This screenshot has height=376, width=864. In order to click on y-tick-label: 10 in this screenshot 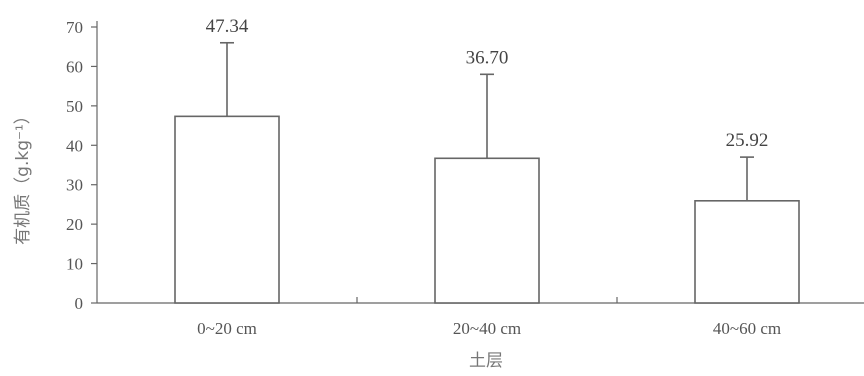, I will do `click(74, 264)`.